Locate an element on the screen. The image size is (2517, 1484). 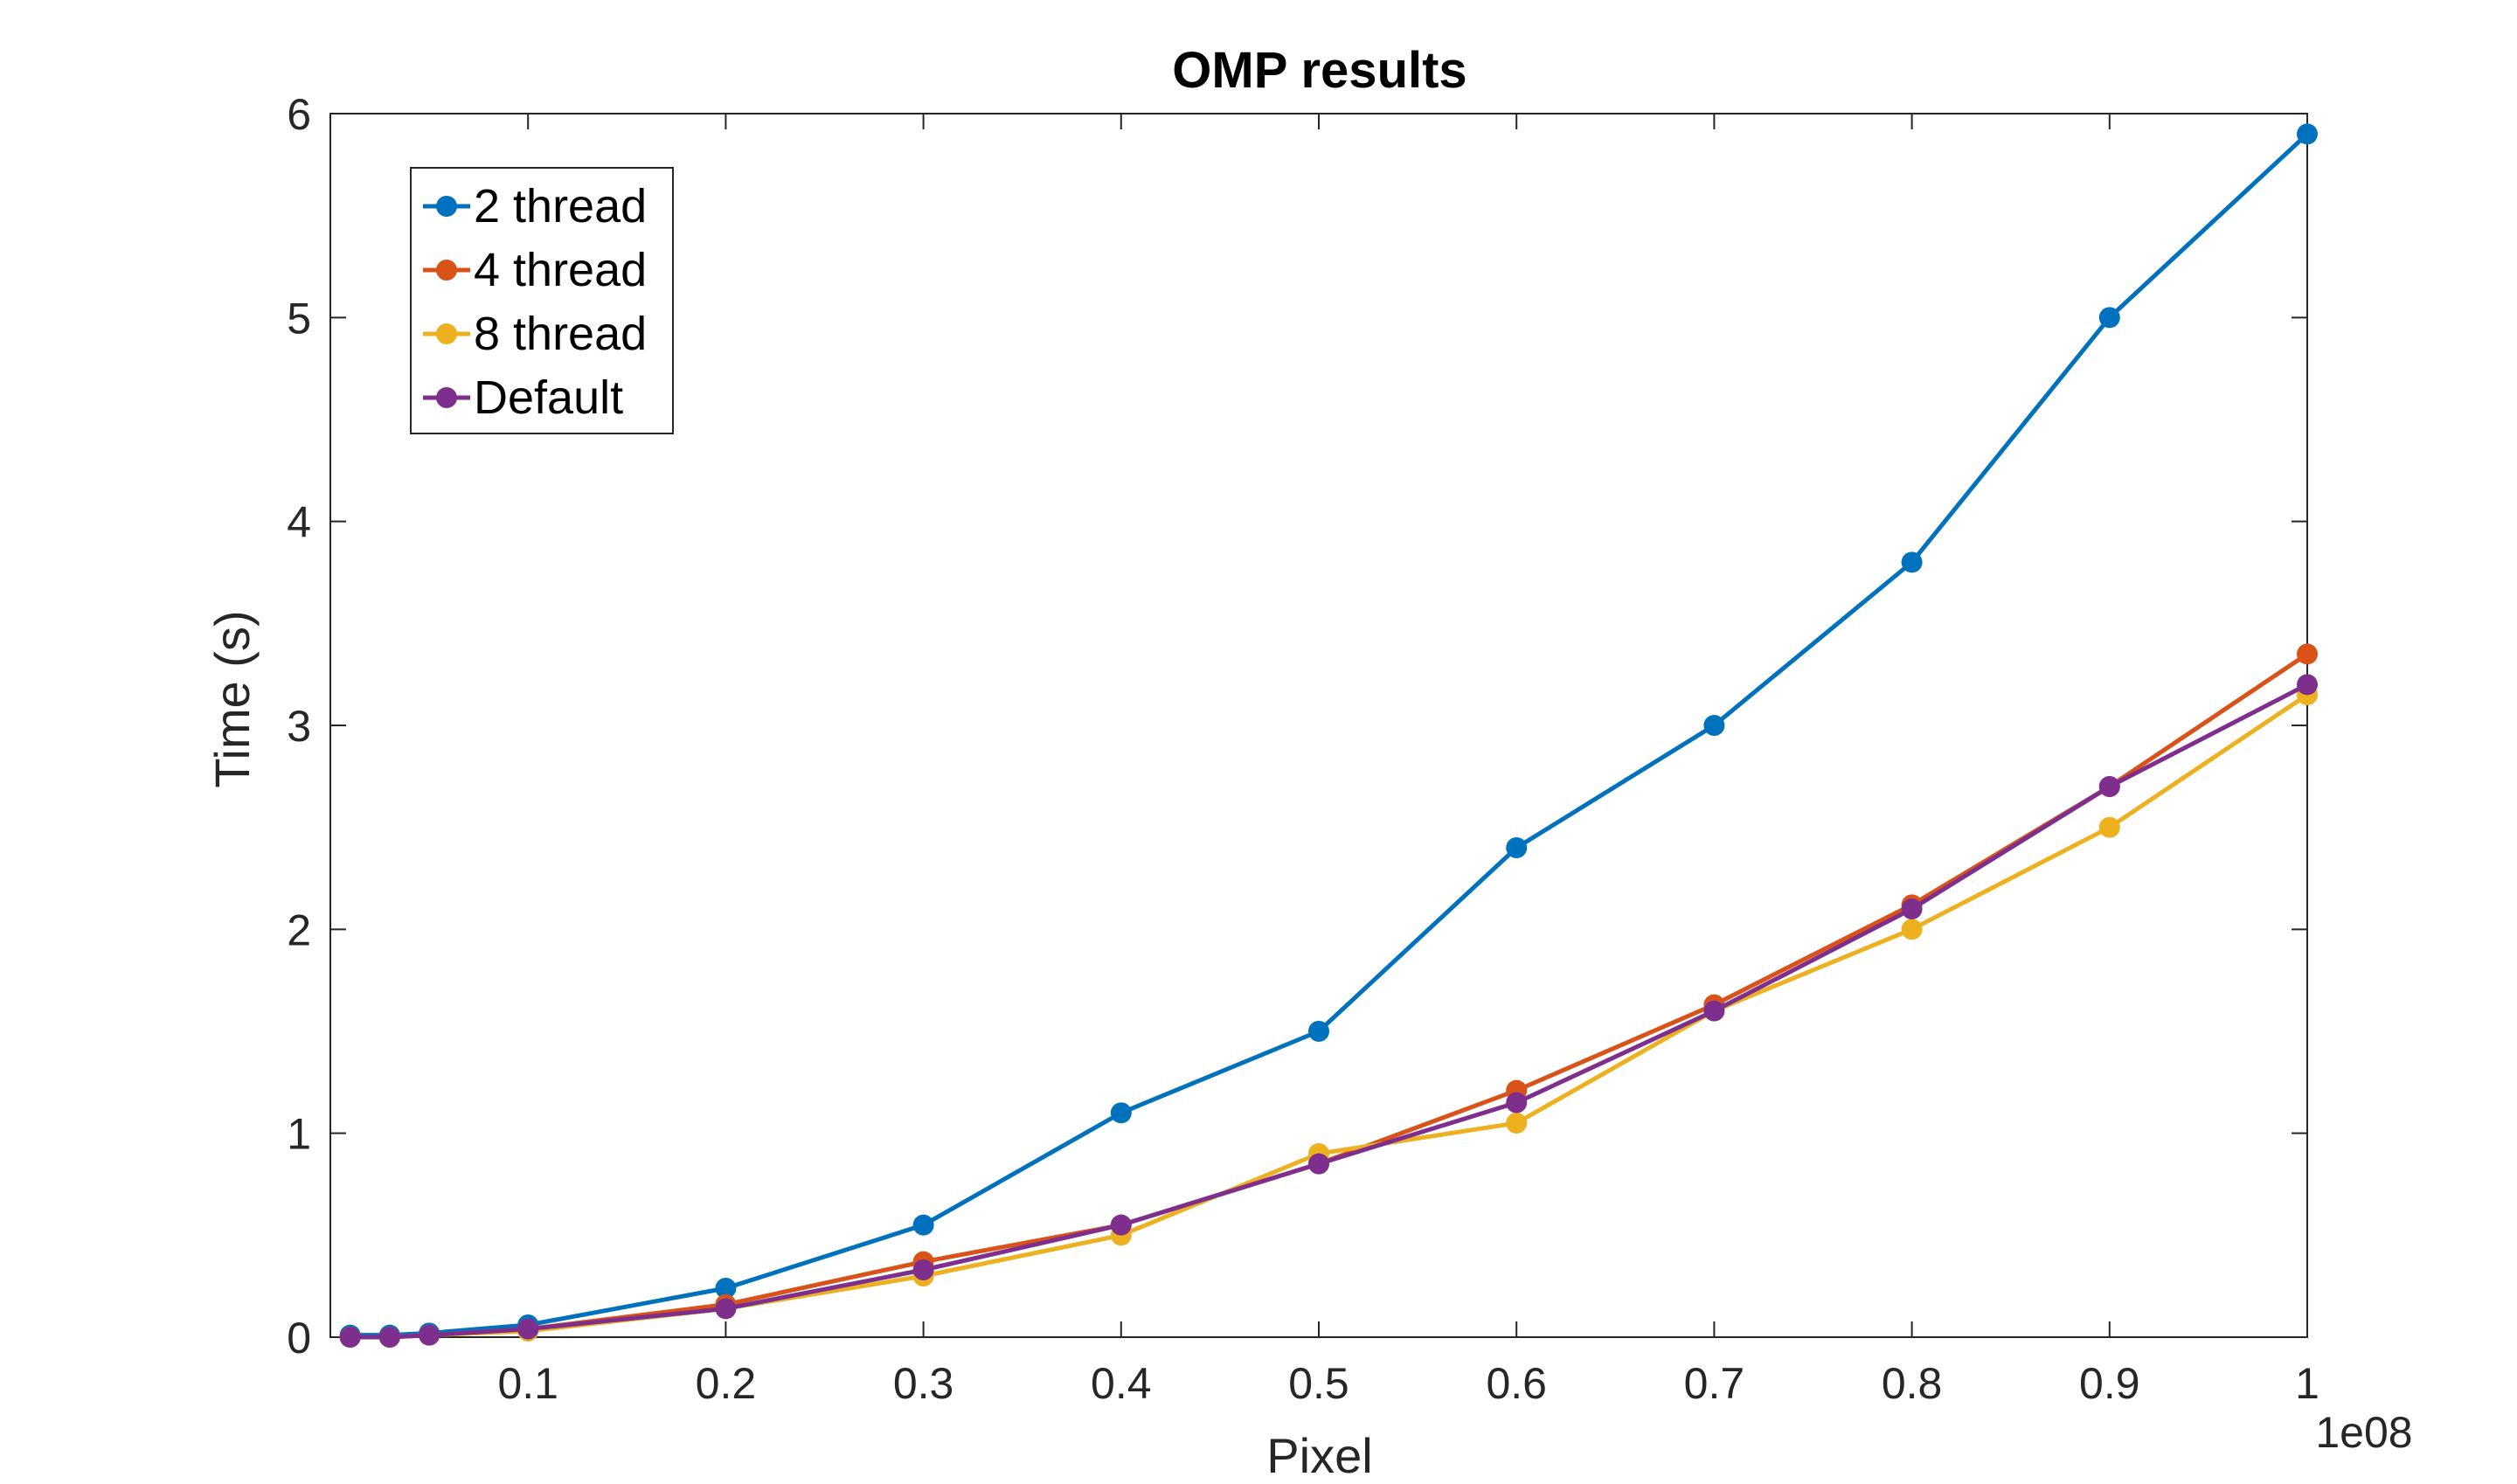
x-tick-label: 0.7 is located at coordinates (1714, 1383).